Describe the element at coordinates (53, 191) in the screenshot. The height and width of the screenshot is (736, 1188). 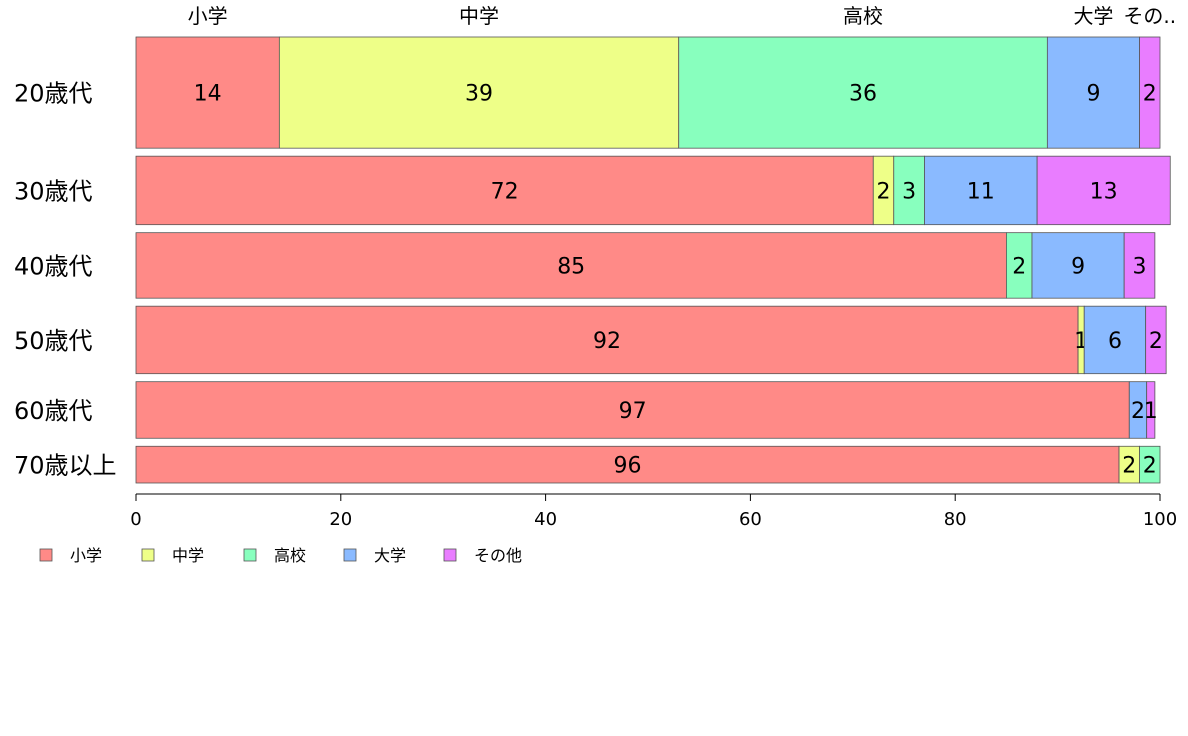
I see `category-label: 30歳代` at that location.